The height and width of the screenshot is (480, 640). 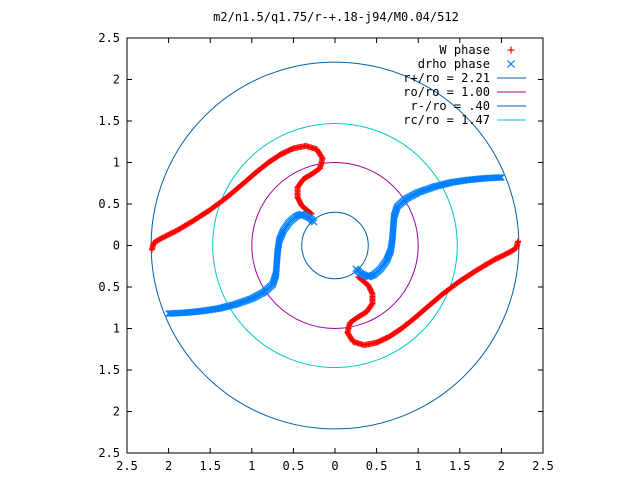 I want to click on legend-label-3: ro/ro = 1.00, so click(x=446, y=92).